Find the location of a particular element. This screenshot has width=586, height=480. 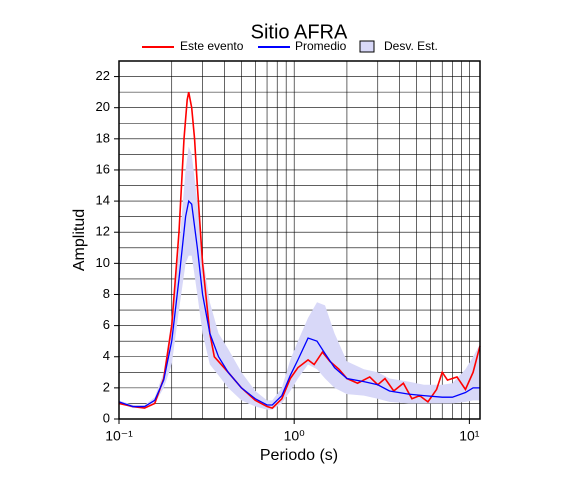

y-tick-label: 2 is located at coordinates (106, 386).